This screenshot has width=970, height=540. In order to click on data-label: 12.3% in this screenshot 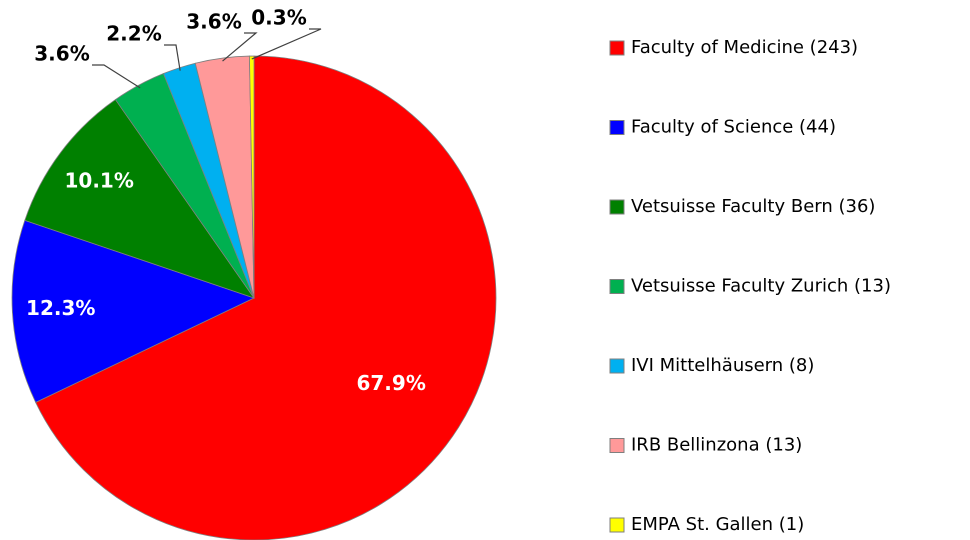, I will do `click(60, 308)`.